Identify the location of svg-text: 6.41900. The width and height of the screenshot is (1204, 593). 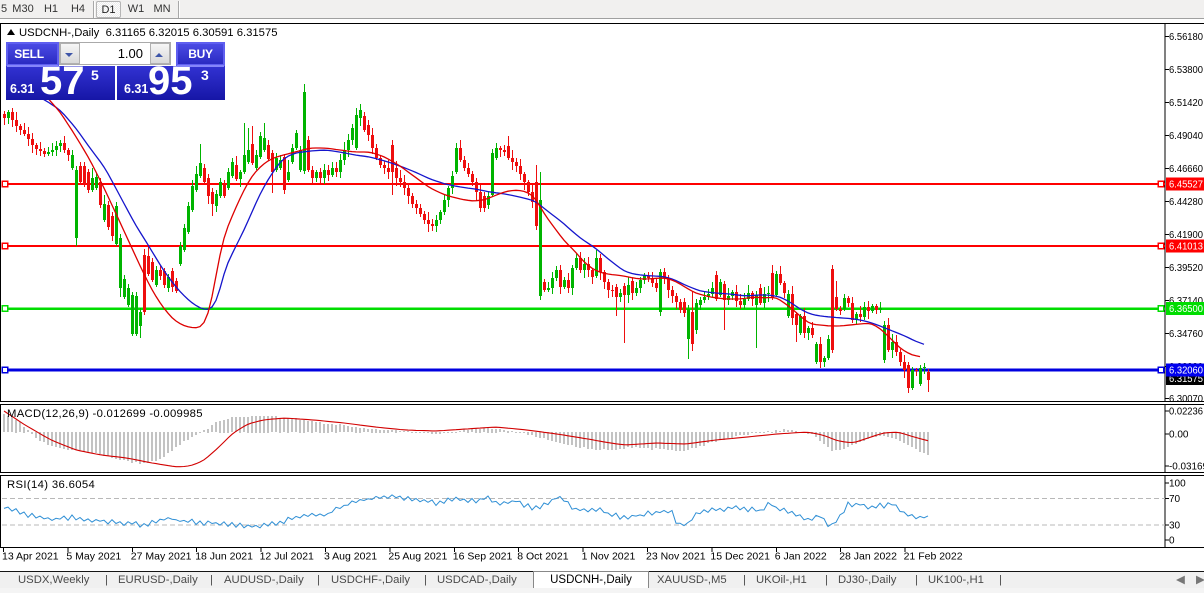
(1186, 235).